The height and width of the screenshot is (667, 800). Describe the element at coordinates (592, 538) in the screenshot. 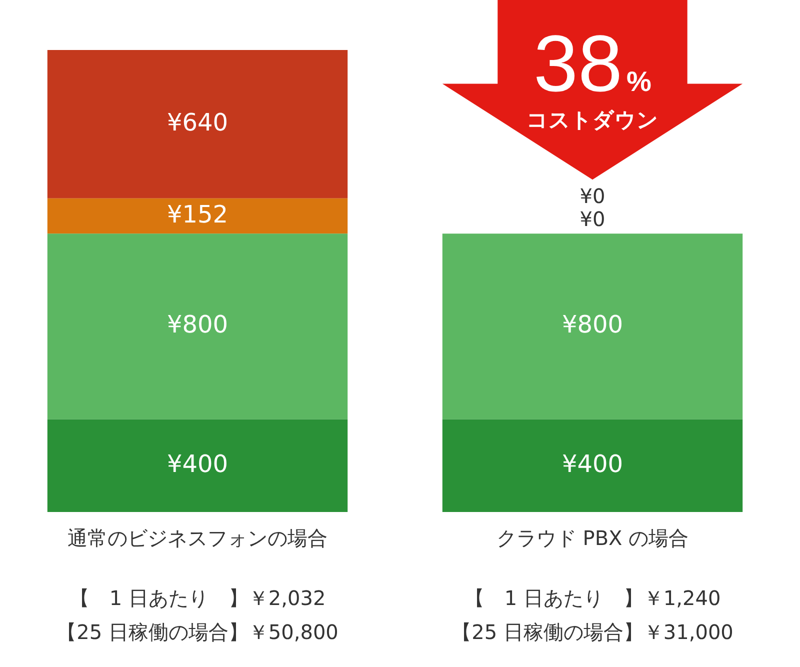

I see `x-tick-label: クラウド PBX の場合` at that location.